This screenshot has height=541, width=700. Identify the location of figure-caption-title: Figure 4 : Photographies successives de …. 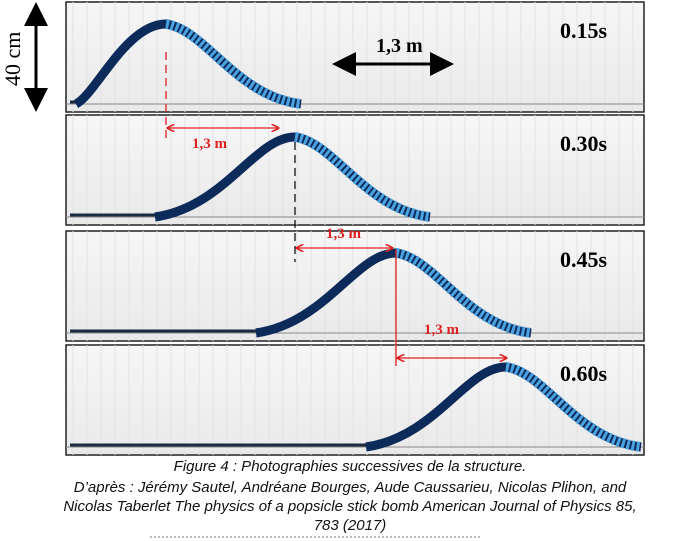
(350, 466).